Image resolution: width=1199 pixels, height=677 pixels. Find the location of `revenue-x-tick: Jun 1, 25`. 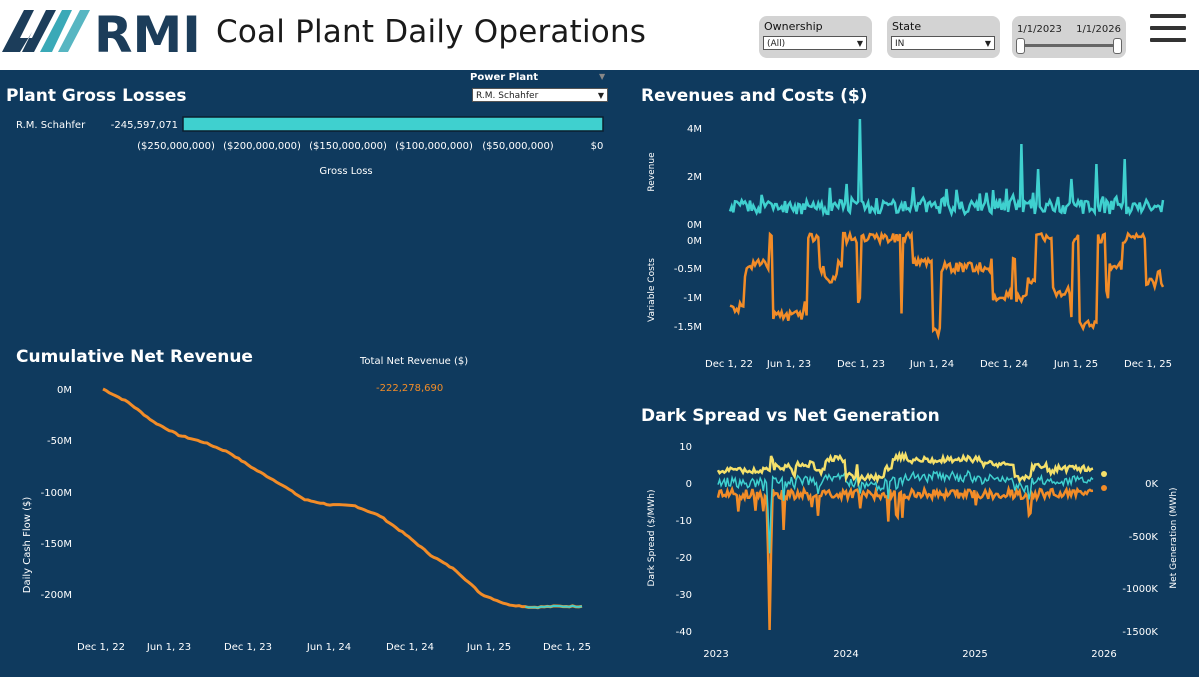

revenue-x-tick: Jun 1, 25 is located at coordinates (1075, 364).